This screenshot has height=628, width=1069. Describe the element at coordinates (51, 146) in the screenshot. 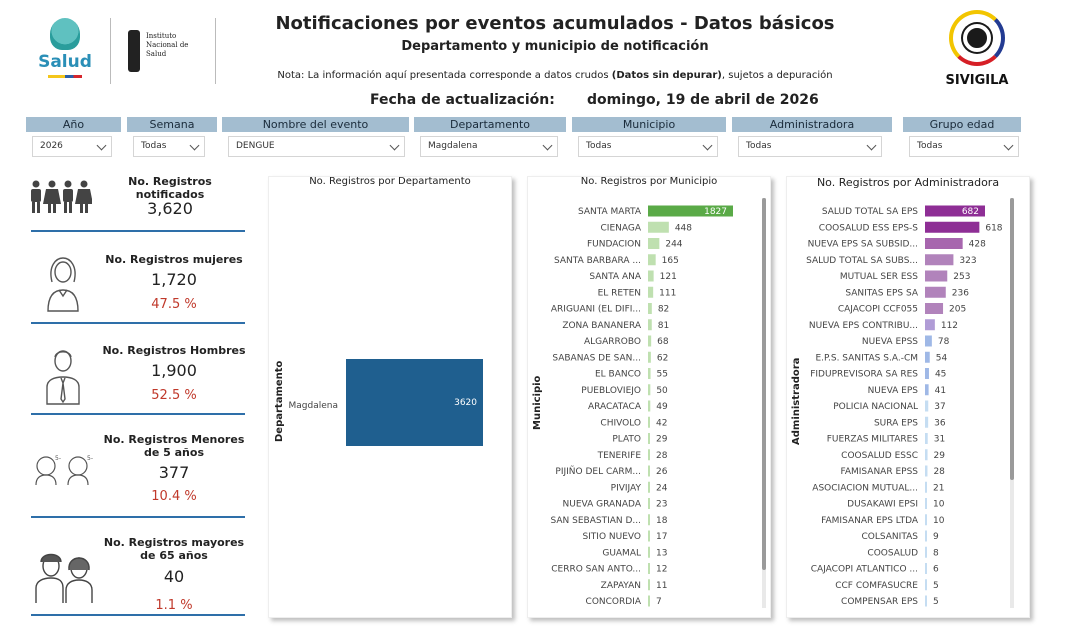

I see `filter-value: 2026` at that location.